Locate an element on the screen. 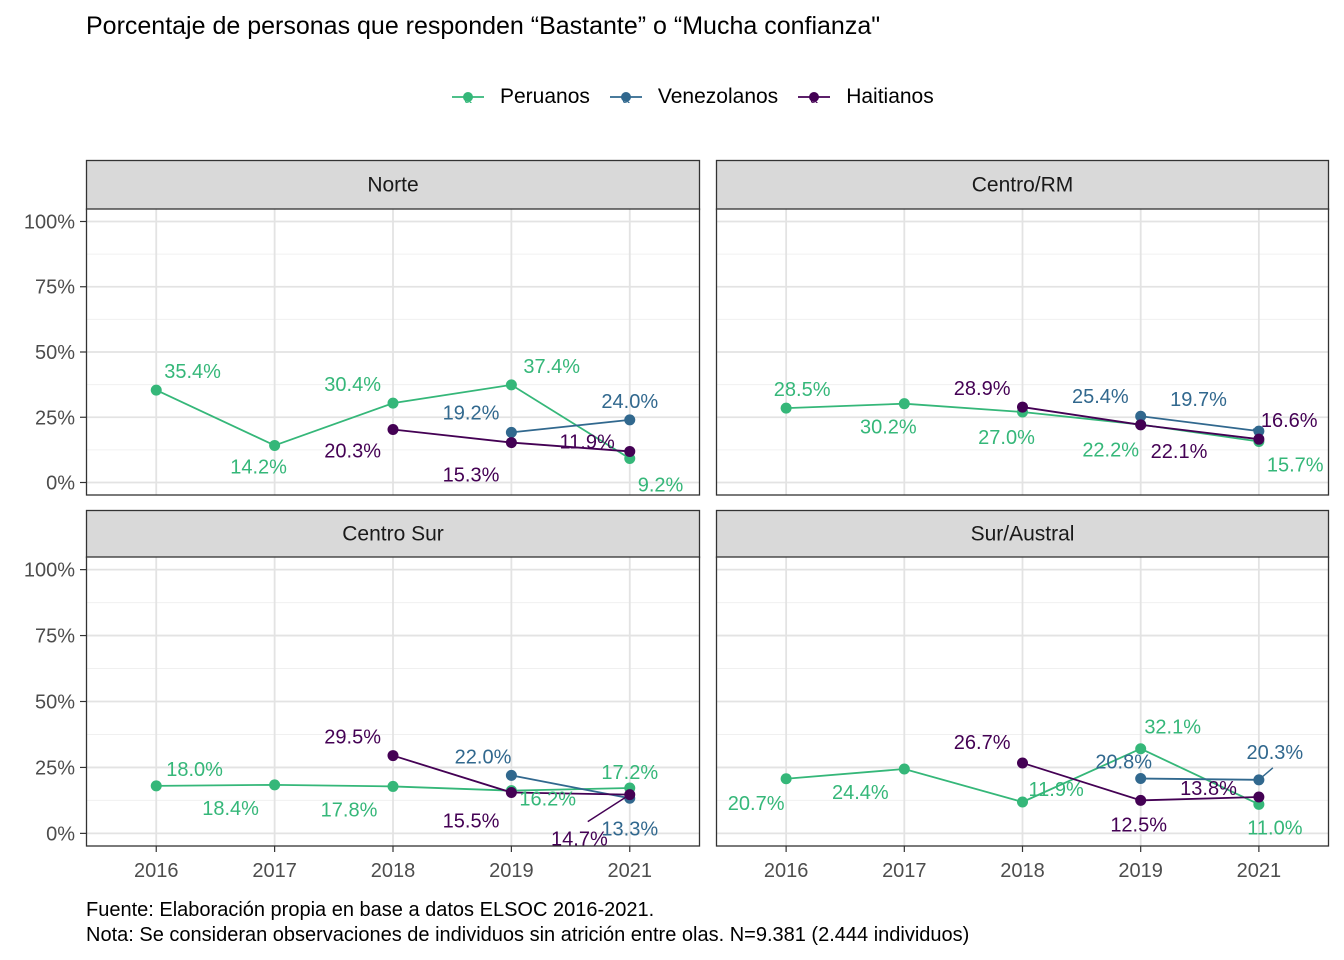 The height and width of the screenshot is (960, 1344). data-label-peruanos-2017: 18.4% is located at coordinates (230, 809).